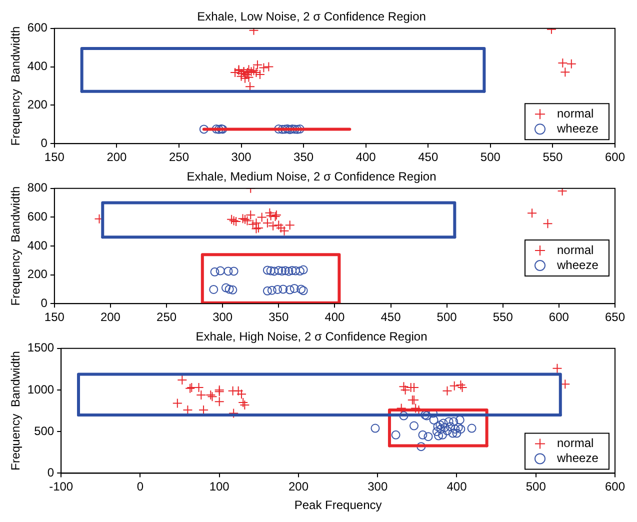  Describe the element at coordinates (40, 389) in the screenshot. I see `y-tick-label: 1000` at that location.